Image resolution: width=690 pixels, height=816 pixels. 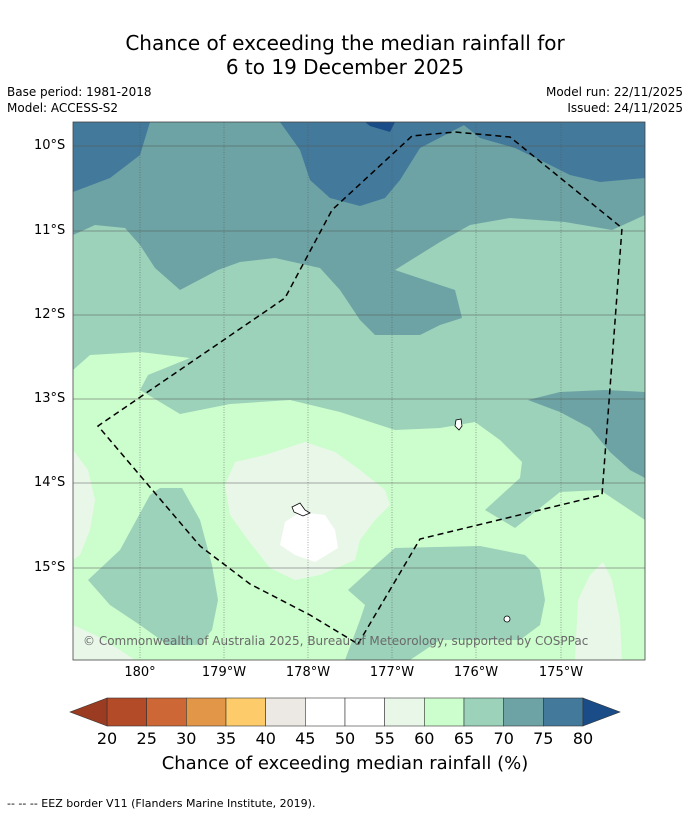 I want to click on island-north, so click(x=458, y=424).